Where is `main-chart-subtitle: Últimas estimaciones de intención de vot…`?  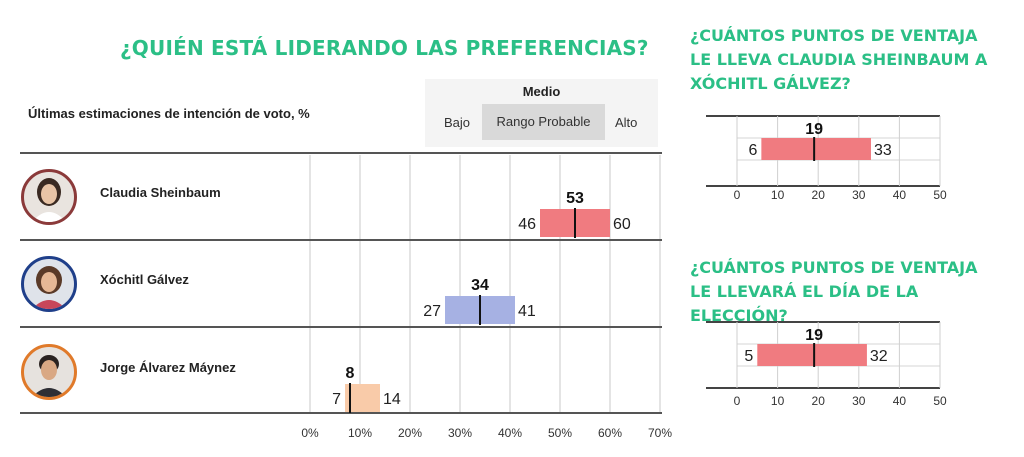
main-chart-subtitle: Últimas estimaciones de intención de vot… is located at coordinates (169, 113).